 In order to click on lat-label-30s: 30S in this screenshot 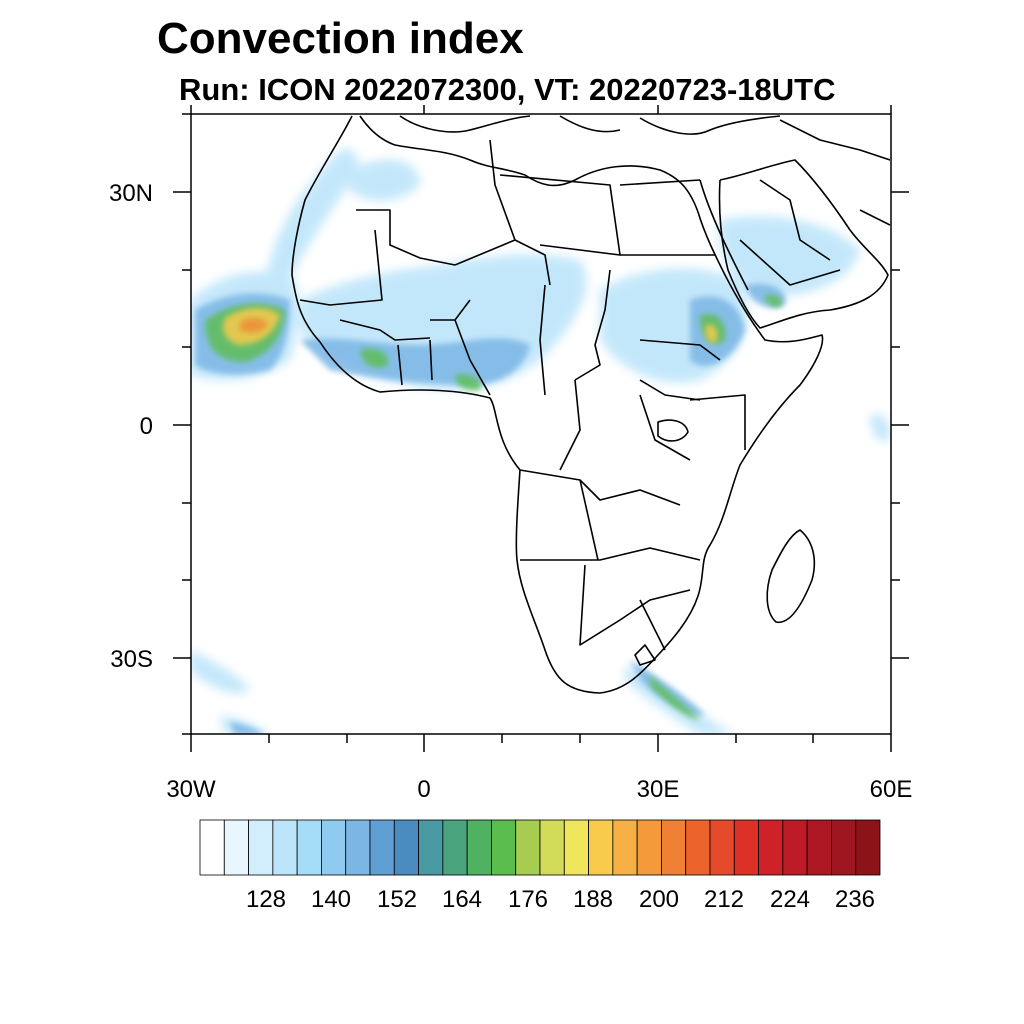, I will do `click(131, 659)`.